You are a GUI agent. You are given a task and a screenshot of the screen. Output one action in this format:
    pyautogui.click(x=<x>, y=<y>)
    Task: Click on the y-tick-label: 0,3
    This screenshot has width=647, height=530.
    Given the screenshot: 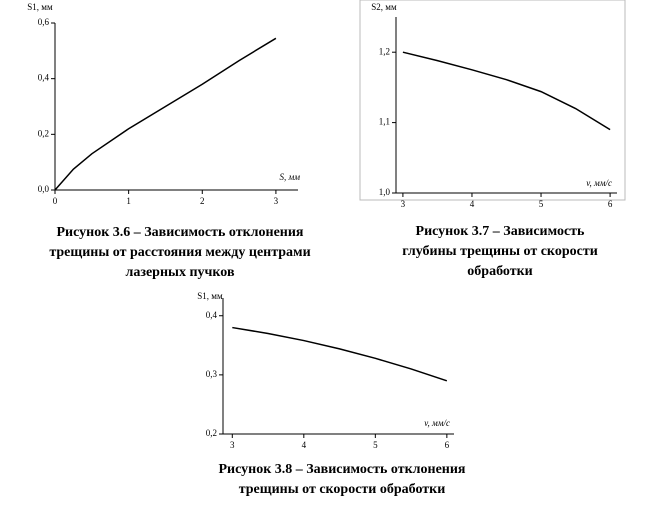 What is the action you would take?
    pyautogui.click(x=212, y=374)
    